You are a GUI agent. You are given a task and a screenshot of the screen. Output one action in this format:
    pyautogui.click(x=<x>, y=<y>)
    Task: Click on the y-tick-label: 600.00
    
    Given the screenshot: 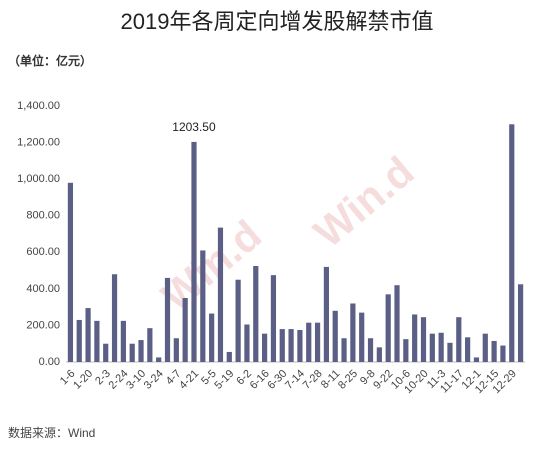 What is the action you would take?
    pyautogui.click(x=43, y=252)
    